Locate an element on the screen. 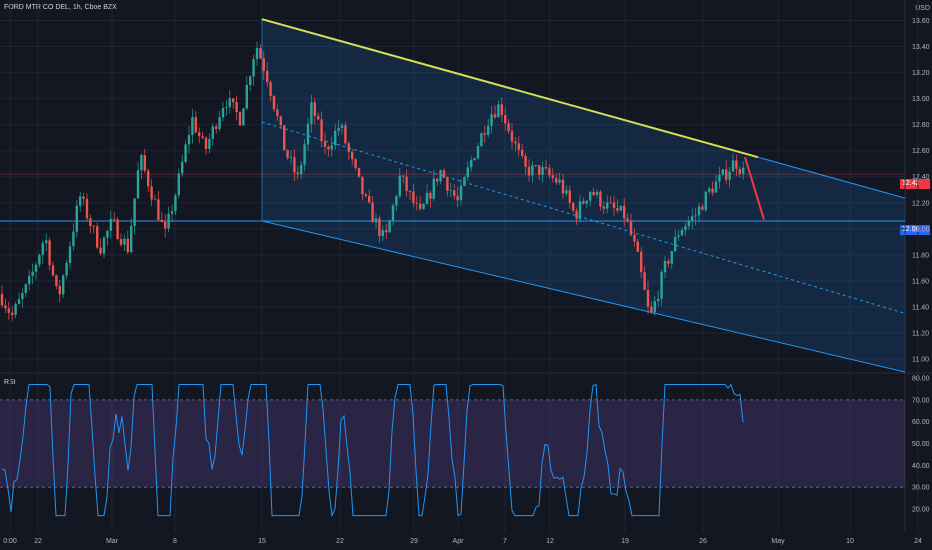 Image resolution: width=932 pixels, height=550 pixels. channel-top-highlight is located at coordinates (510, 88).